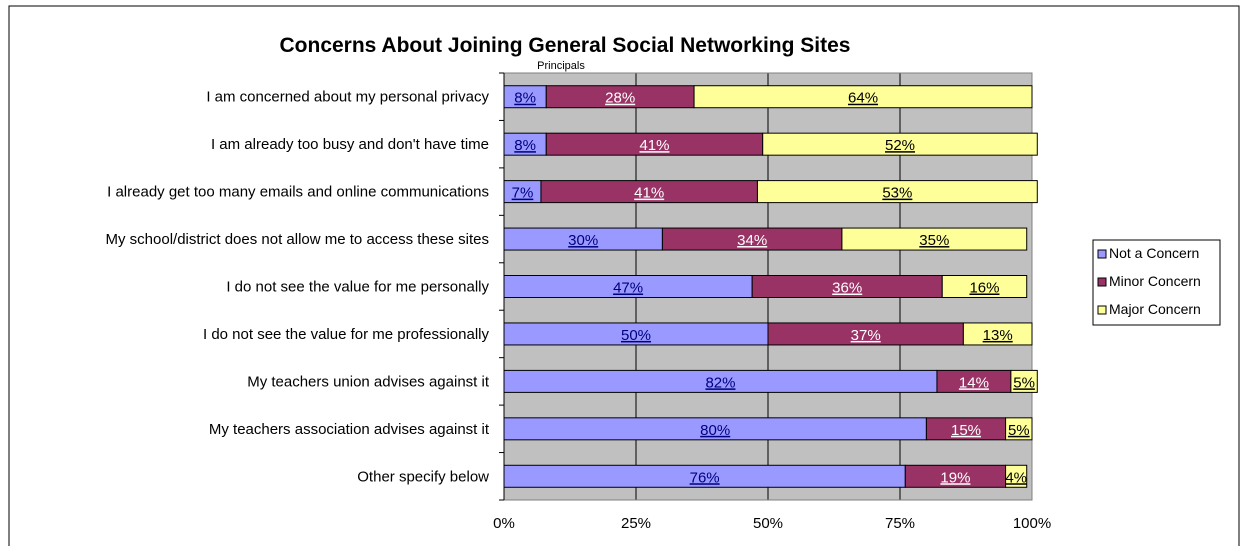 This screenshot has height=551, width=1241. I want to click on chart-subtitle: Principals, so click(561, 66).